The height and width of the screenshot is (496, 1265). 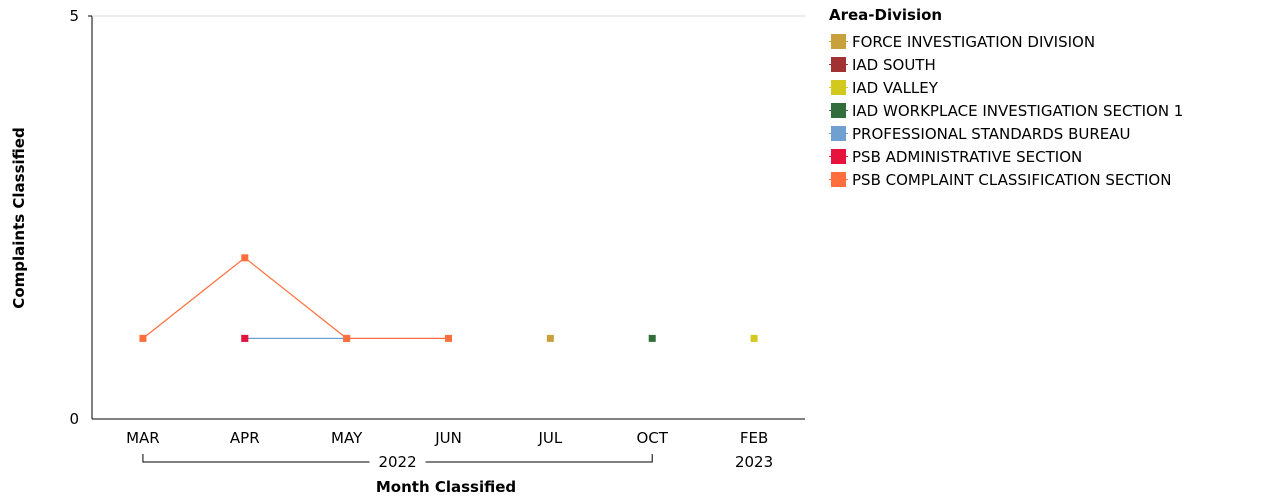 I want to click on legend-label: IAD WORKPLACE INVESTIGATION SECTION 1, so click(x=1018, y=110).